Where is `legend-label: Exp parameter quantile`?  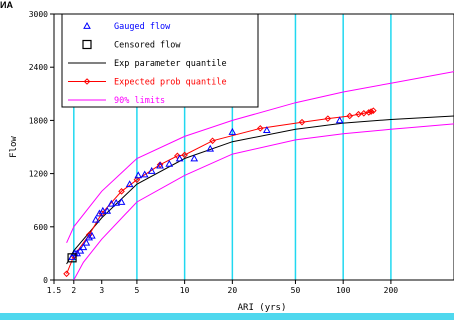
legend-label: Exp parameter quantile is located at coordinates (170, 64).